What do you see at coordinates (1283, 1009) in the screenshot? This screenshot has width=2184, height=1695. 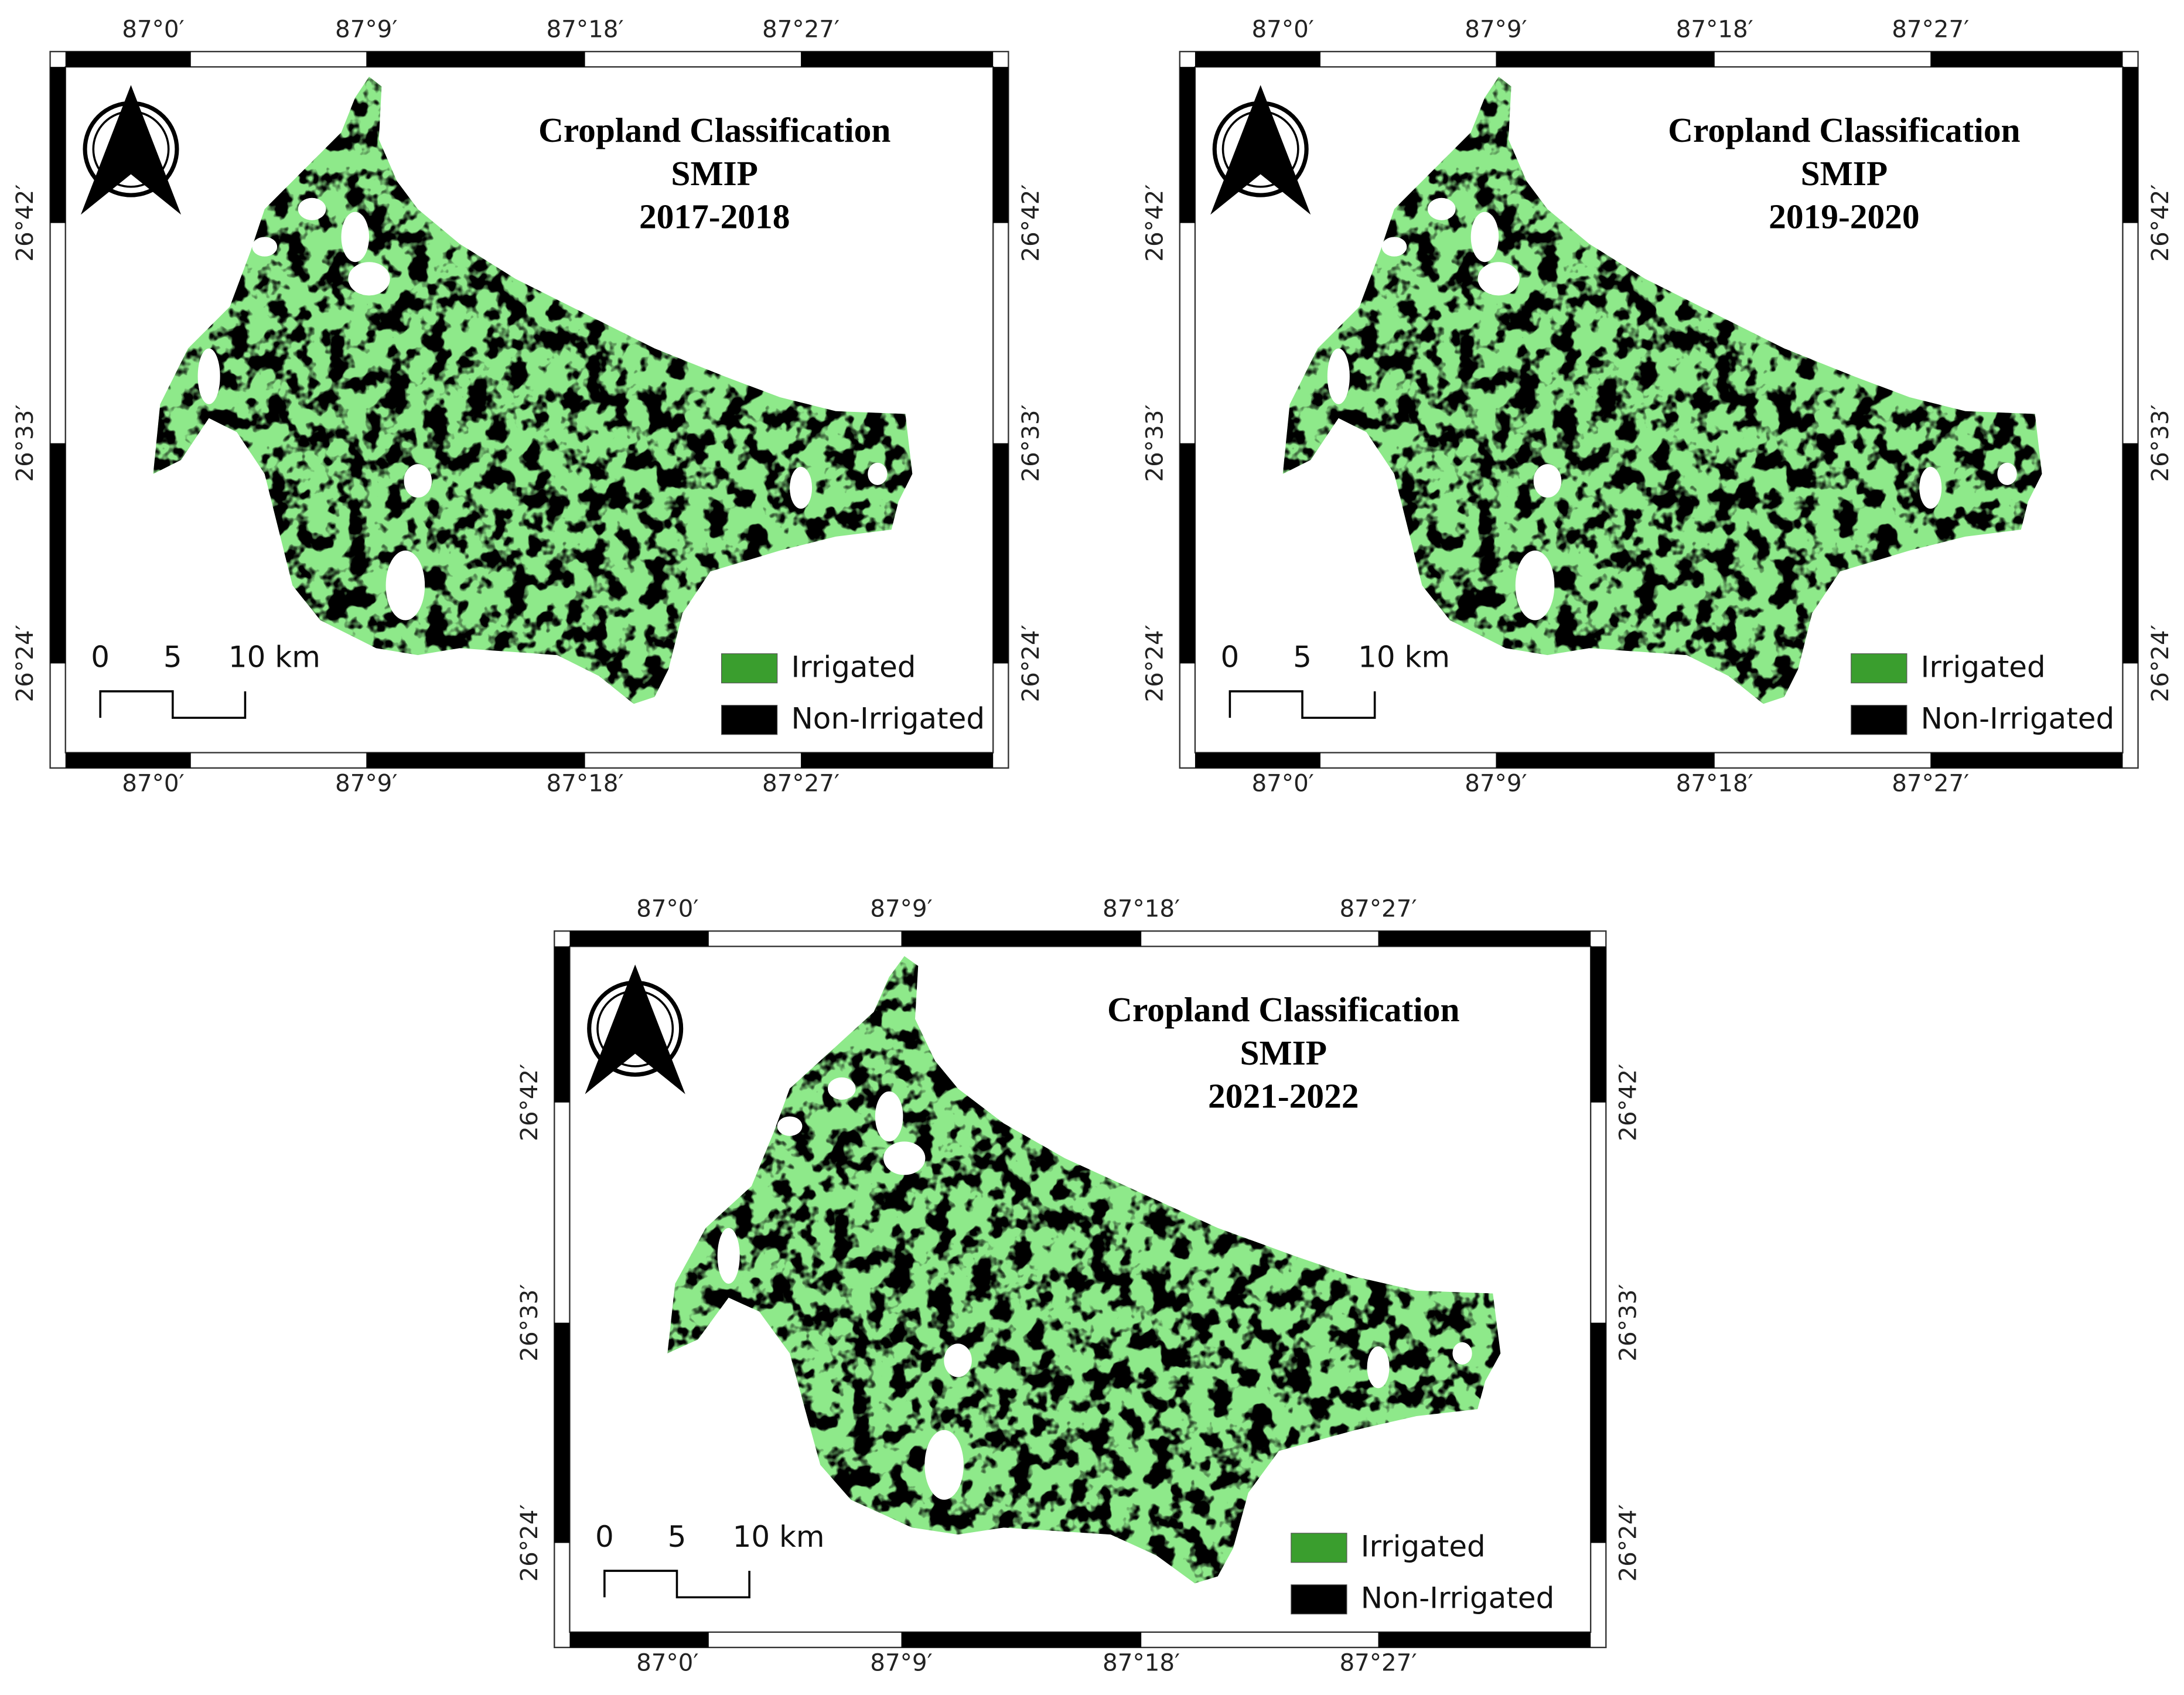 I see `map-title: Cropland Classification` at bounding box center [1283, 1009].